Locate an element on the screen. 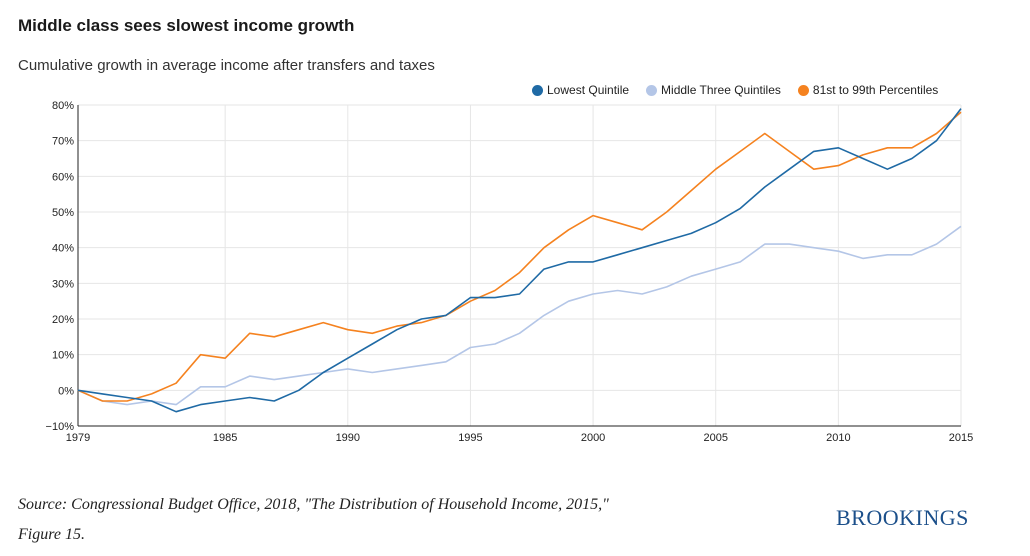 The width and height of the screenshot is (1030, 556). legend-label: 81st to 99th Percentiles is located at coordinates (875, 90).